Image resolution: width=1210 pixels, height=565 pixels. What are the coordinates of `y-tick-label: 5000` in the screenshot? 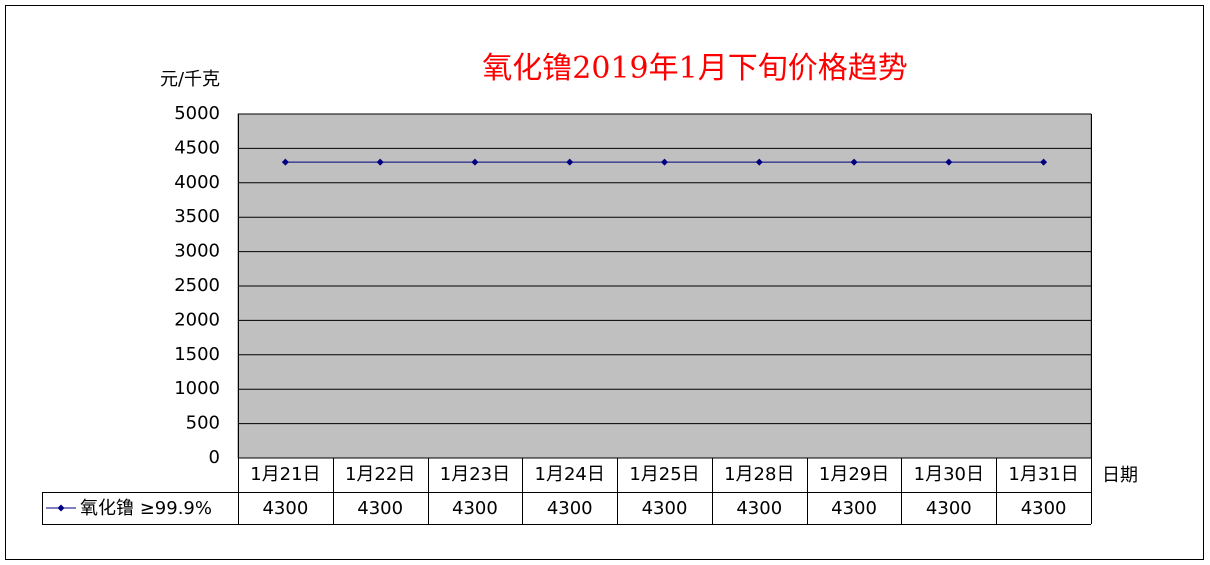 It's located at (197, 113).